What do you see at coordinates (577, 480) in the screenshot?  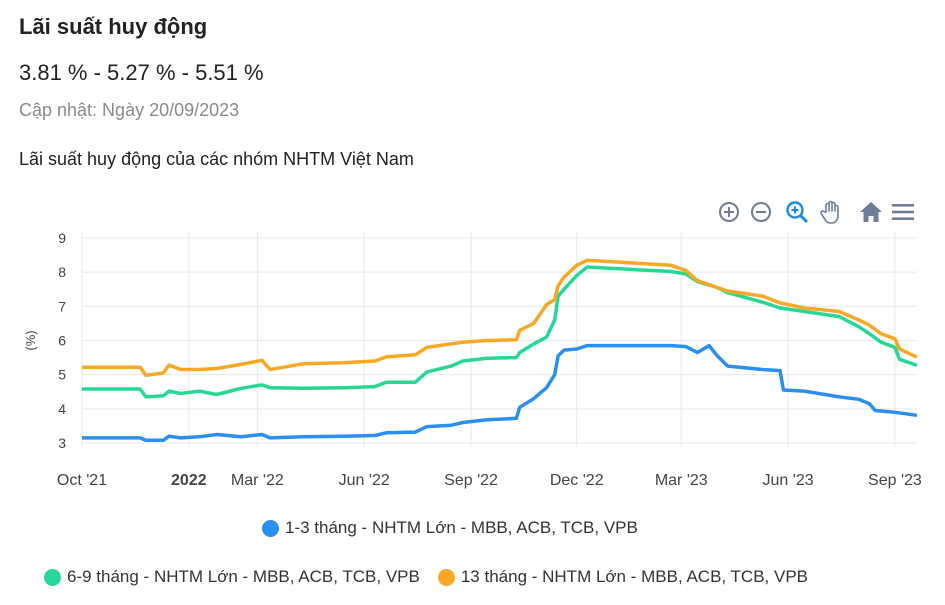 I see `x-tick-label: Dec '22` at bounding box center [577, 480].